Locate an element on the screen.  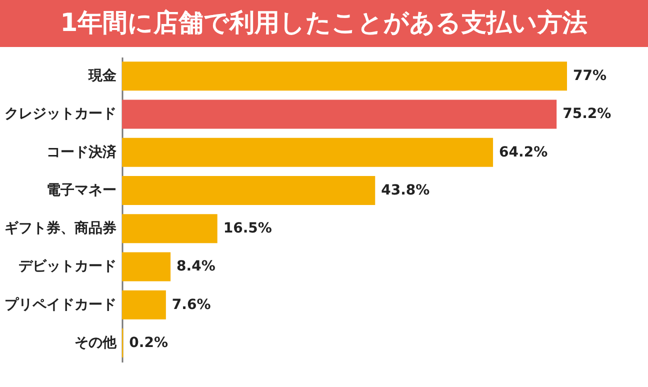
y-tick-label: コード決済 is located at coordinates (82, 151).